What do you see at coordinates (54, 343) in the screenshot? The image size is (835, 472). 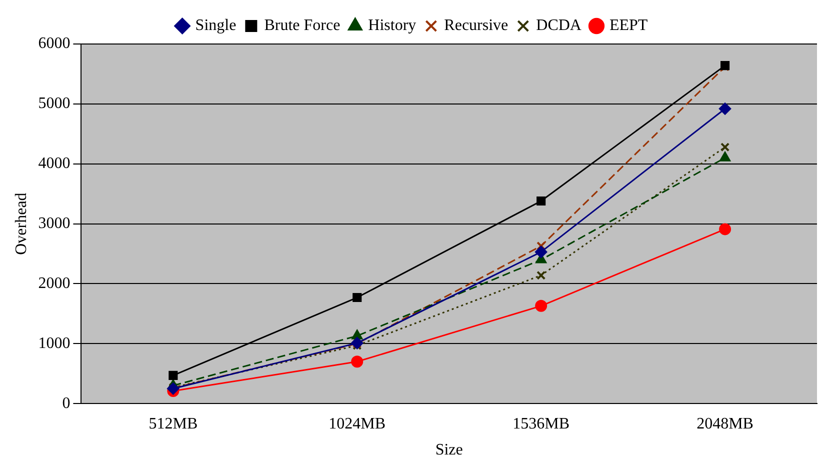 I see `y-tick-label: 1000` at bounding box center [54, 343].